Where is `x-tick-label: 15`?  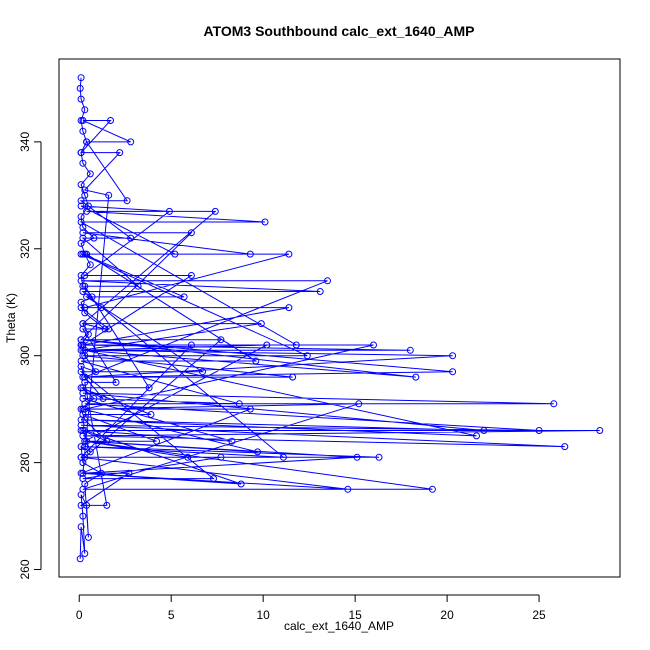 x-tick-label: 15 is located at coordinates (355, 615).